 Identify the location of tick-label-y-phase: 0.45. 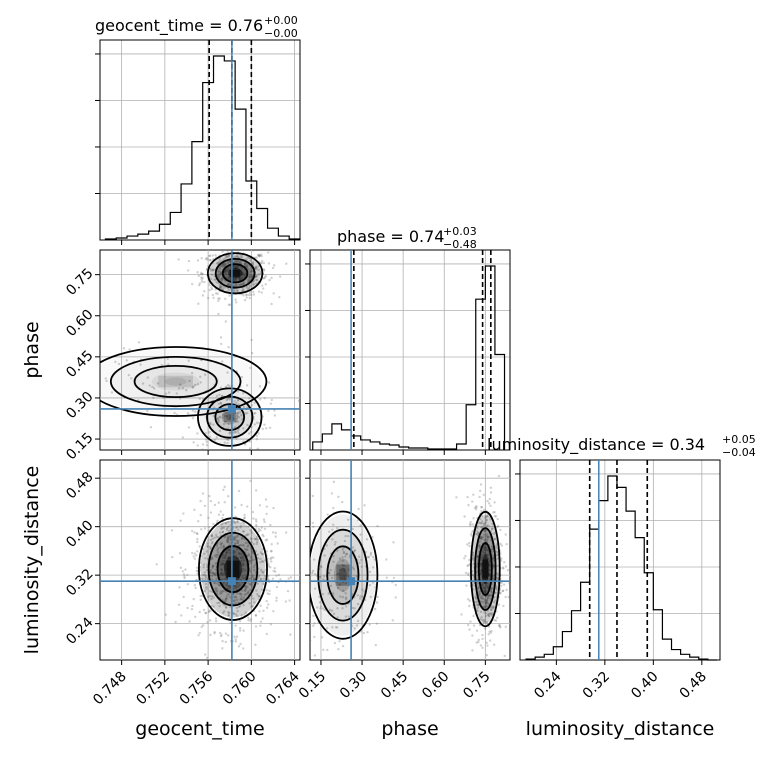
(79, 364).